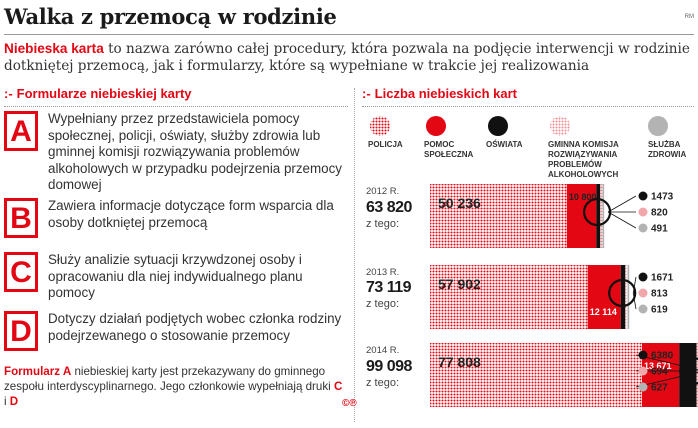 The height and width of the screenshot is (428, 698). What do you see at coordinates (21, 218) in the screenshot?
I see `form-letter-badge: B` at bounding box center [21, 218].